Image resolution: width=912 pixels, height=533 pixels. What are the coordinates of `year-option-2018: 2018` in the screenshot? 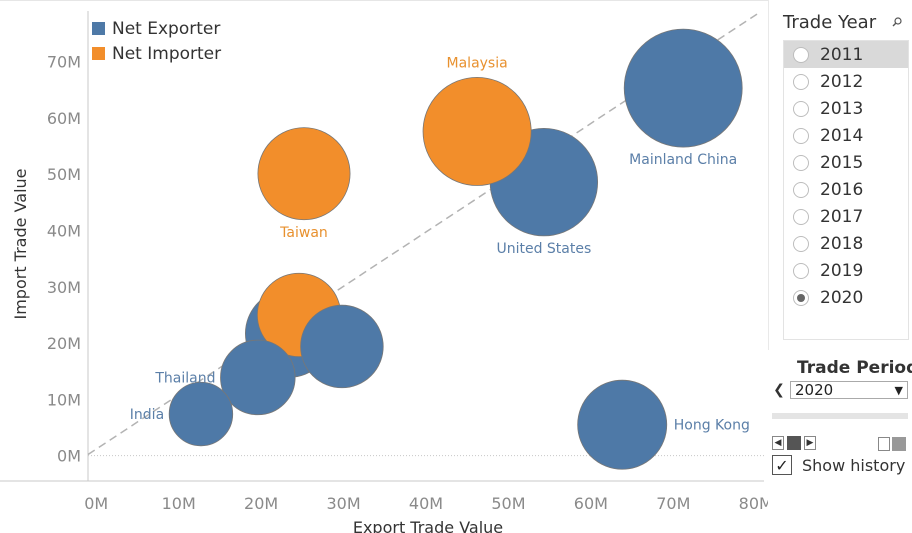 It's located at (846, 243).